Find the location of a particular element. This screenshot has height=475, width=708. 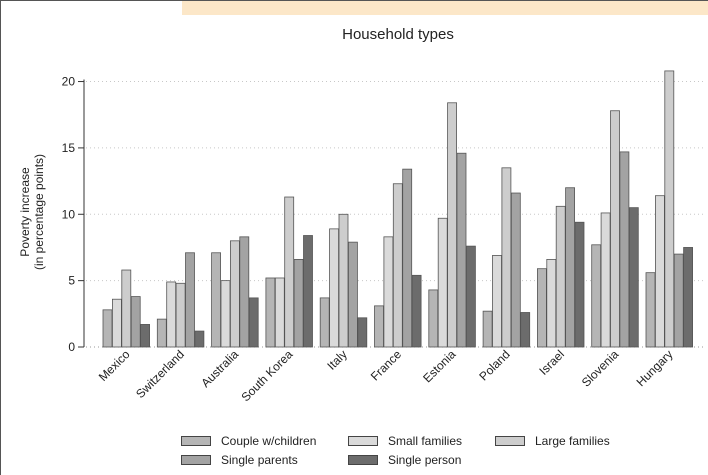

y-axis-label-line2: (in percentage points) is located at coordinates (39, 212).